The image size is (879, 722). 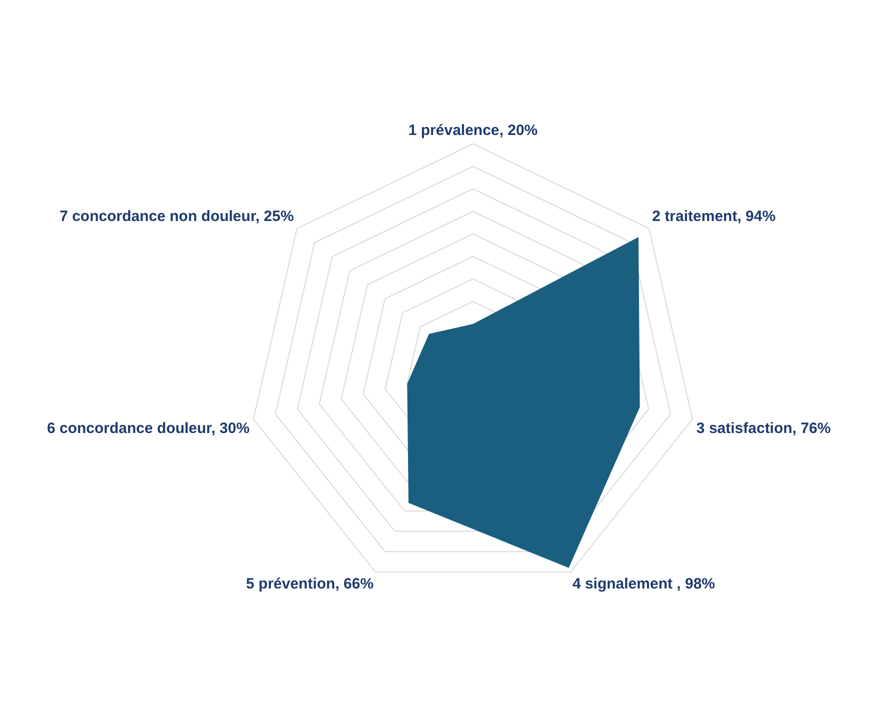 What do you see at coordinates (177, 217) in the screenshot?
I see `spoke-label: 7 concordance non douleur, 25%` at bounding box center [177, 217].